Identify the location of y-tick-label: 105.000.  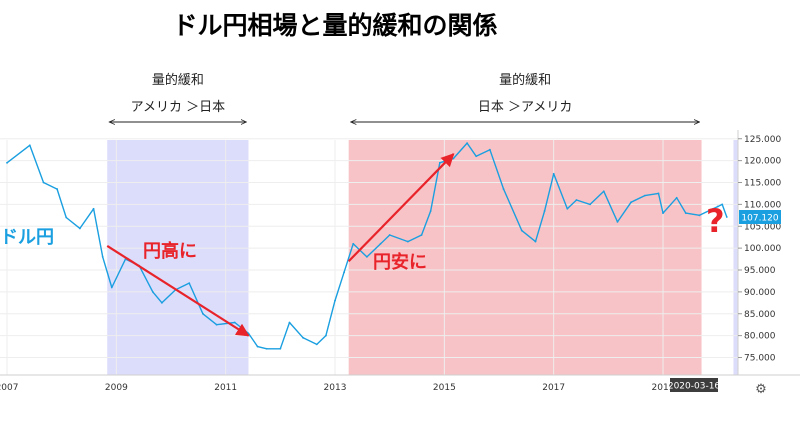
(762, 227).